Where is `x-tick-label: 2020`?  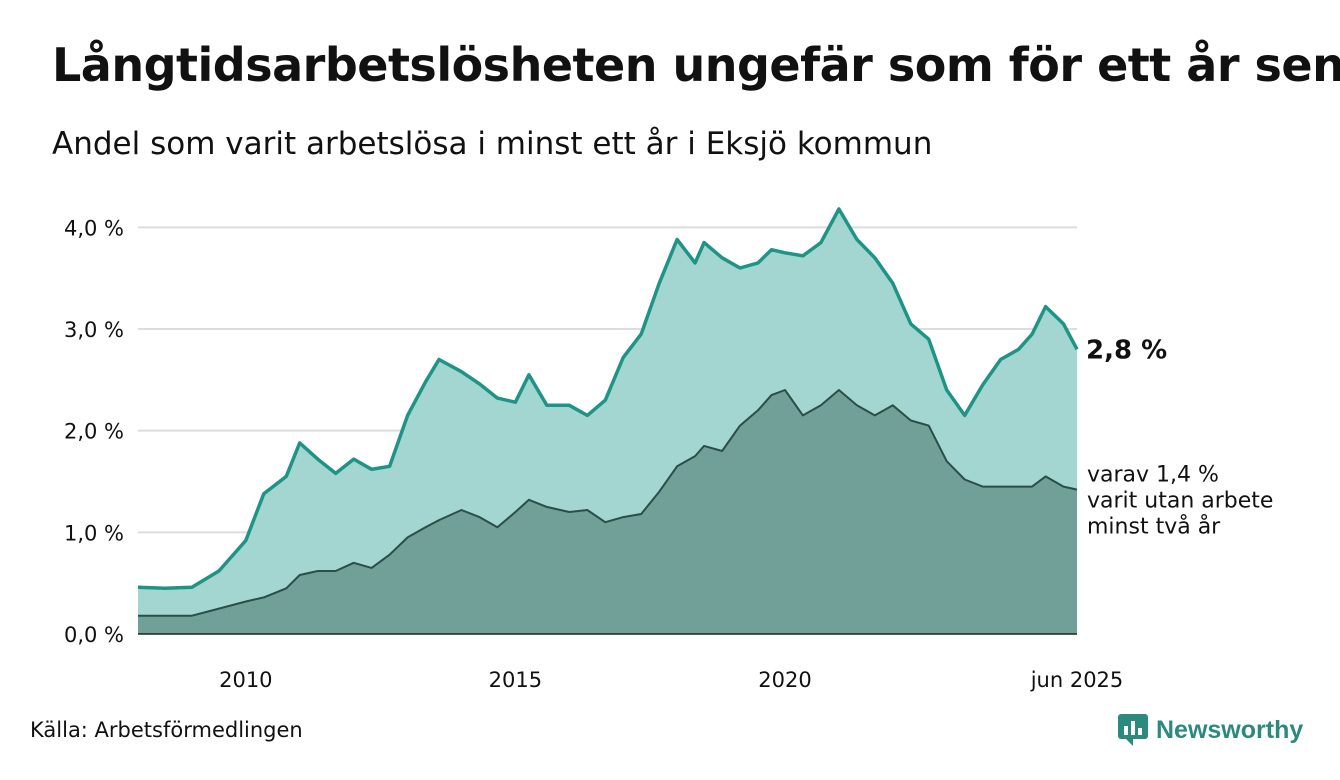 x-tick-label: 2020 is located at coordinates (784, 680).